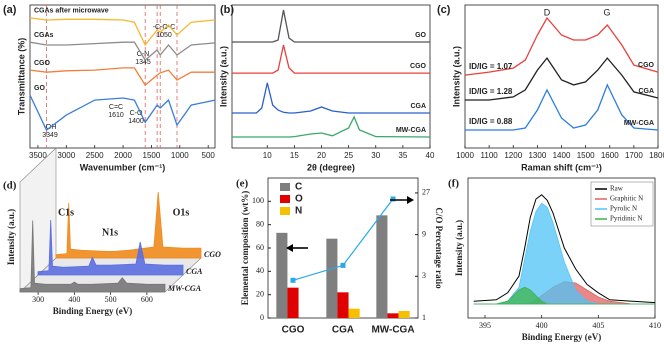  Describe the element at coordinates (547, 12) in the screenshot. I see `annotation: D` at that location.